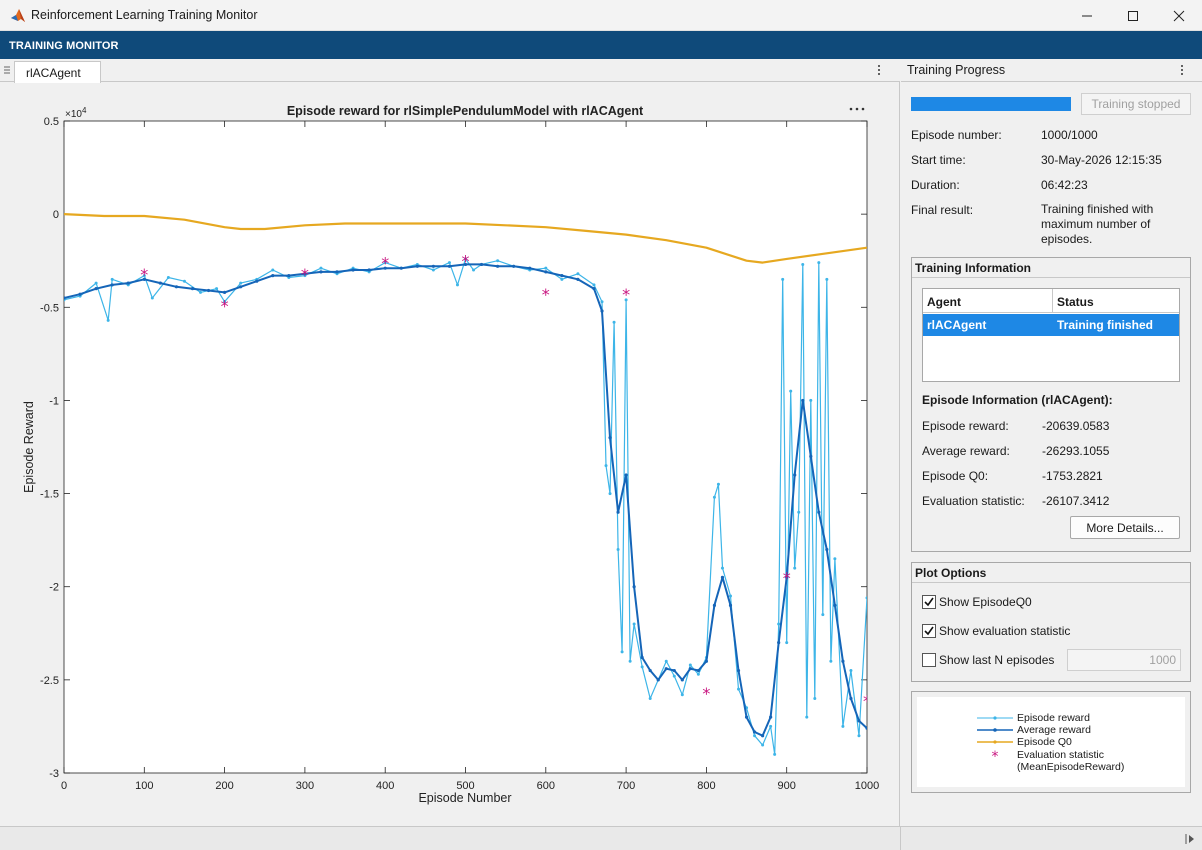  What do you see at coordinates (879, 70) in the screenshot?
I see `tab-menu-kebab-icon` at bounding box center [879, 70].